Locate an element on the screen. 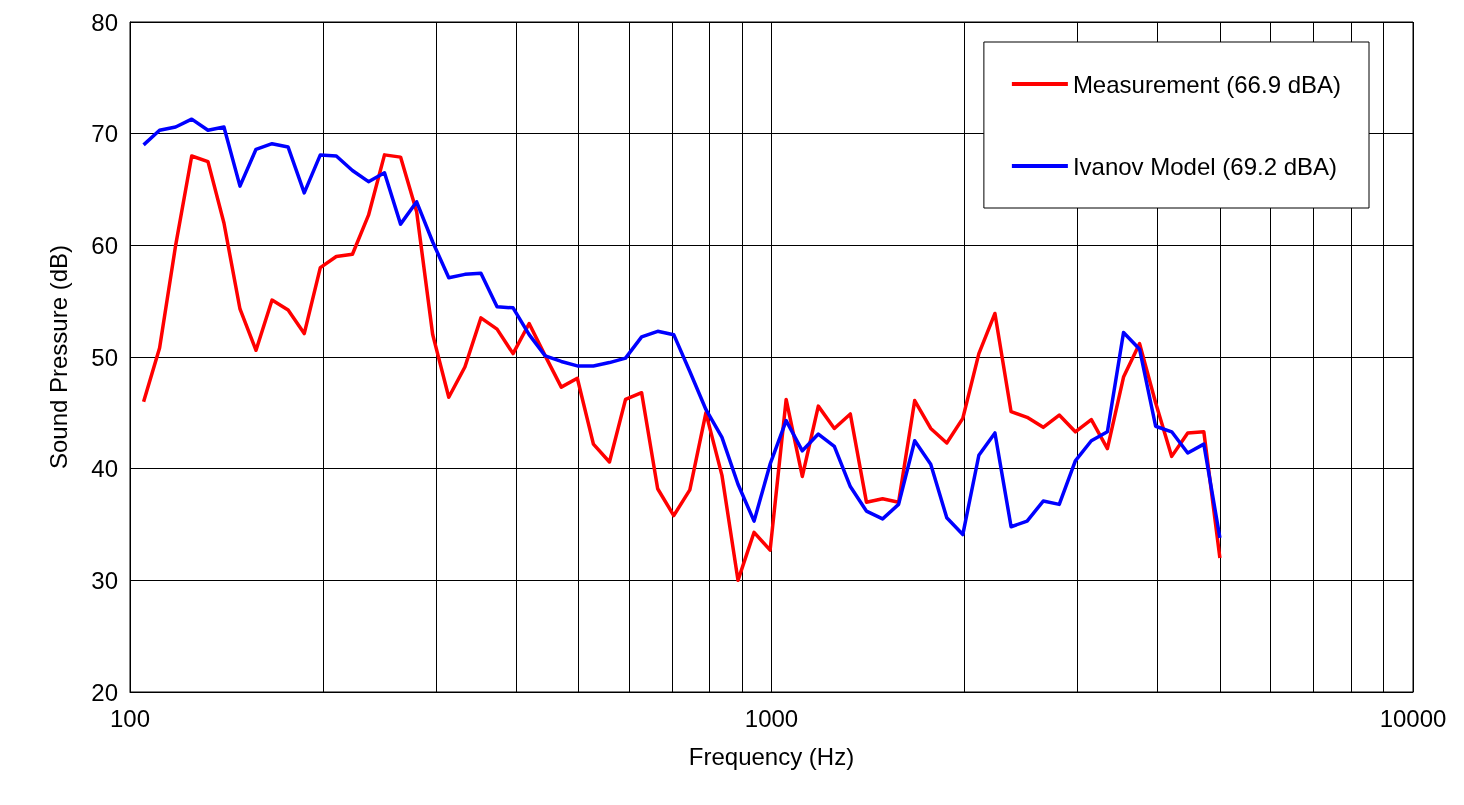 This screenshot has height=805, width=1464. x-tick-label: 10000 is located at coordinates (1413, 718).